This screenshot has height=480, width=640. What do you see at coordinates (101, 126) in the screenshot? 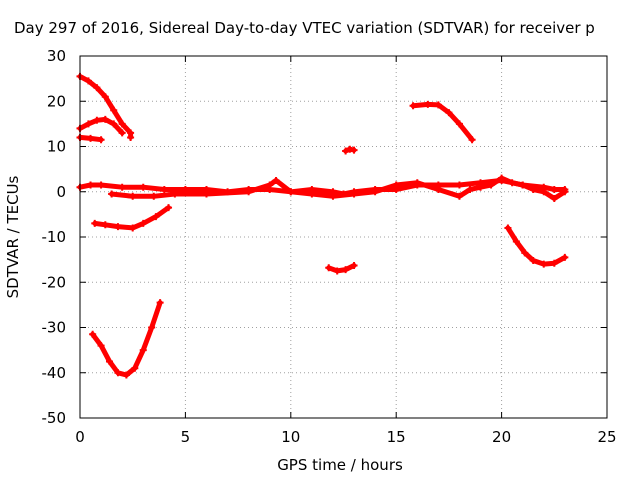
I see `data-series-arc-b` at bounding box center [101, 126].